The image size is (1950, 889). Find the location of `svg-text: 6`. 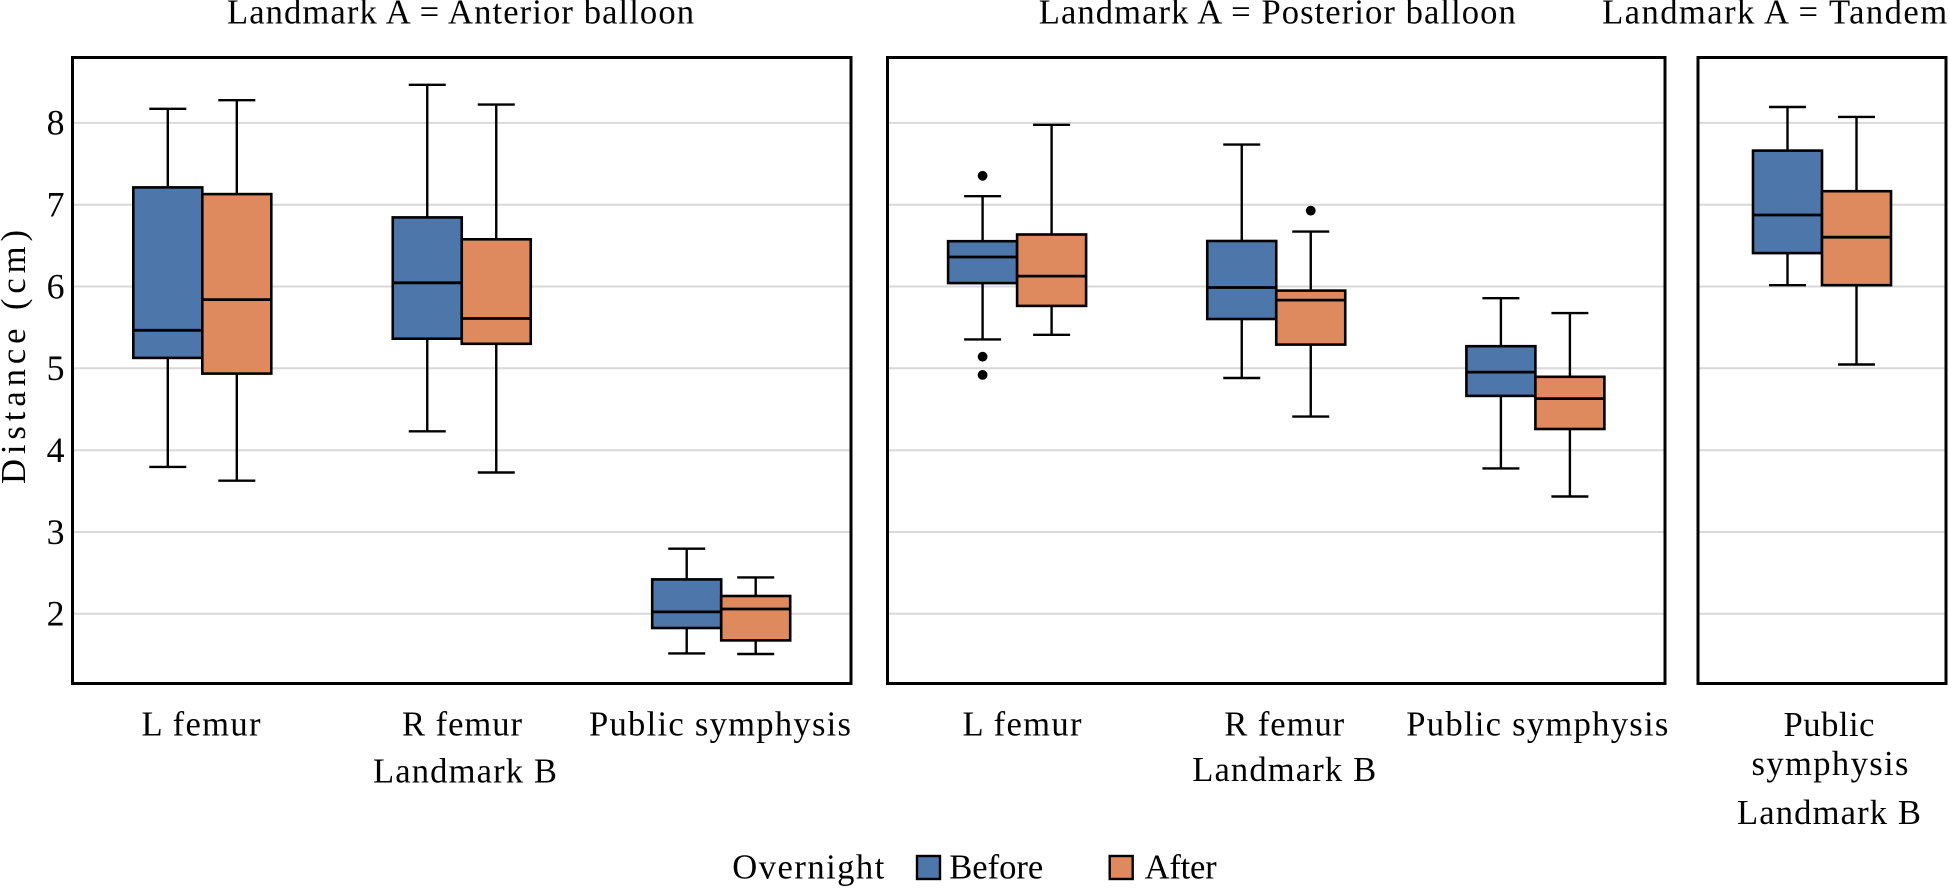

svg-text: 6 is located at coordinates (56, 286).